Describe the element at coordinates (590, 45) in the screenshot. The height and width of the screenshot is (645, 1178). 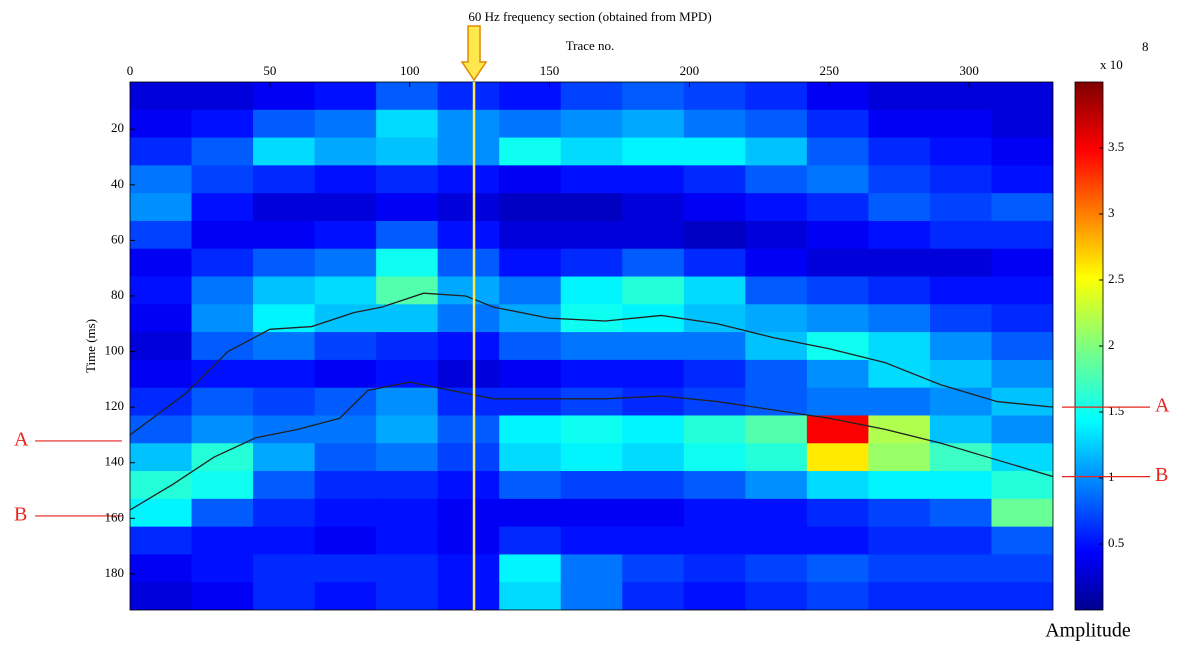
I see `x-axis-label: Trace no.` at that location.